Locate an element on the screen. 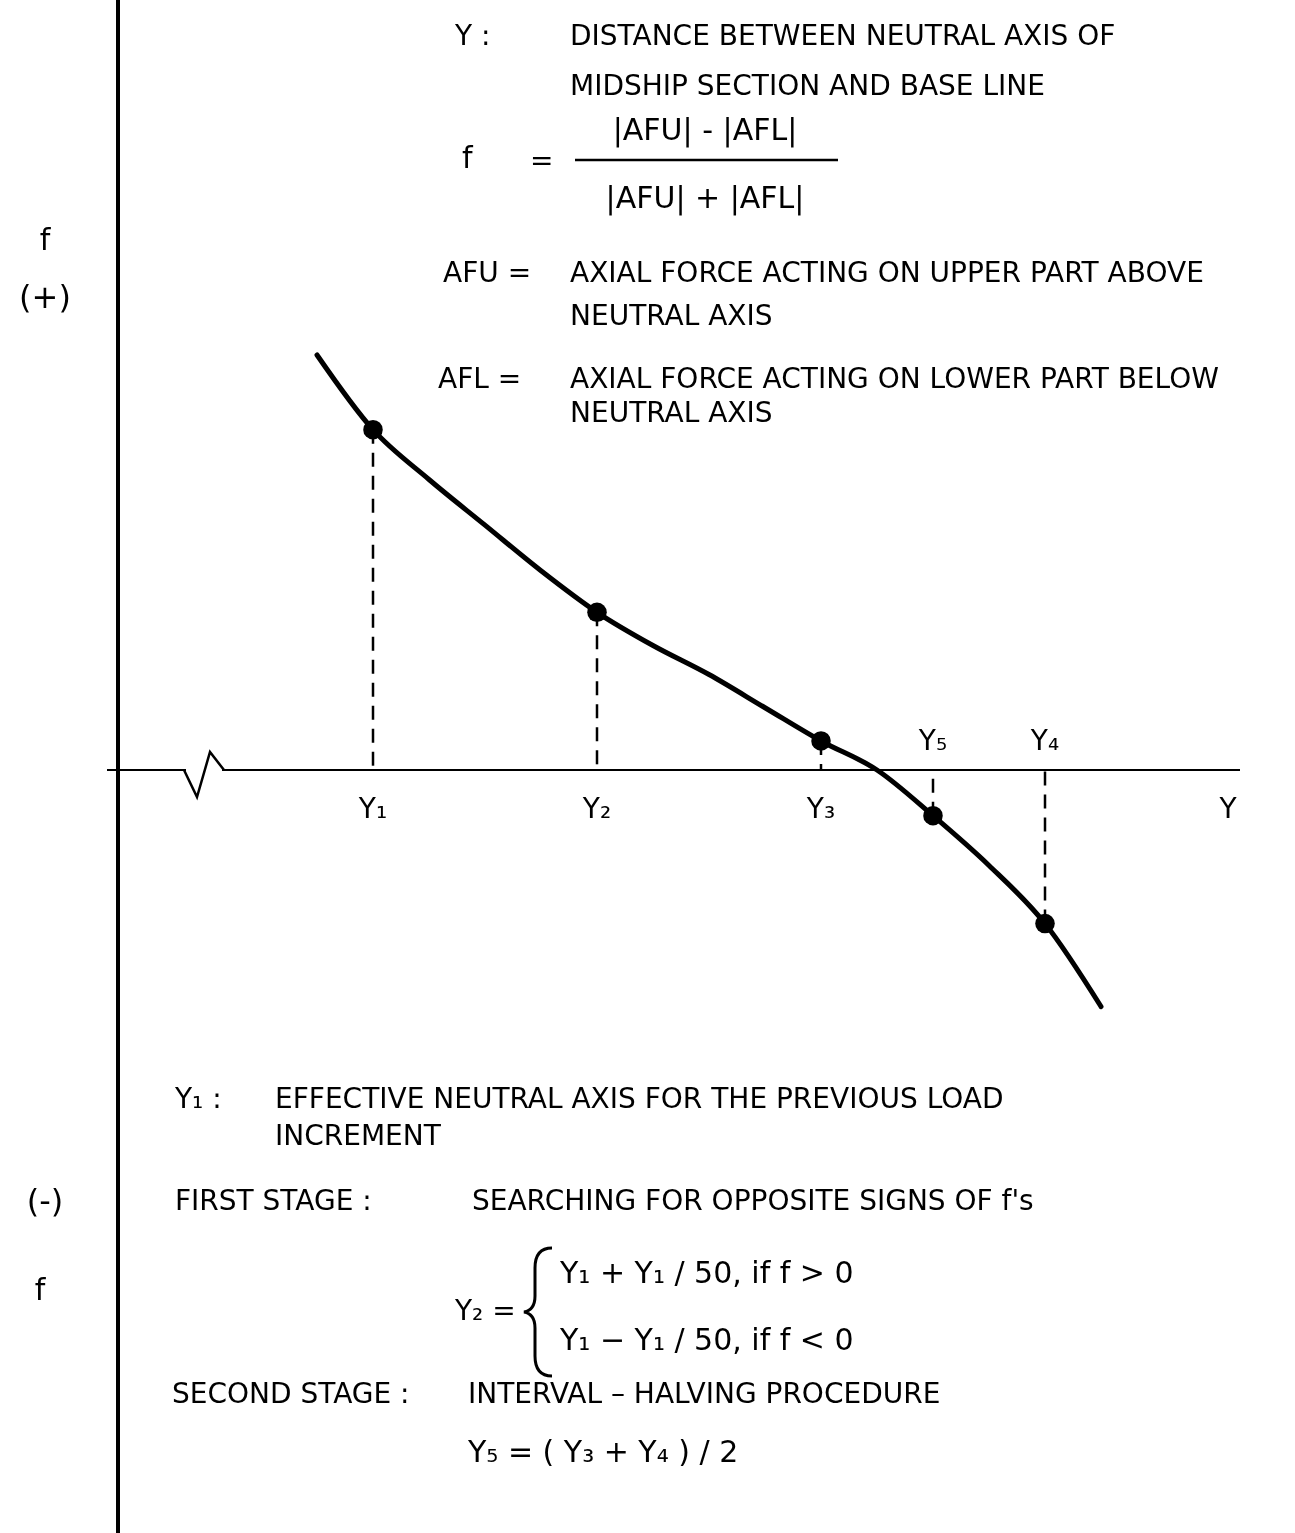 This screenshot has width=1295, height=1533. text: MIDSHIP SECTION AND BASE LINE is located at coordinates (807, 85).